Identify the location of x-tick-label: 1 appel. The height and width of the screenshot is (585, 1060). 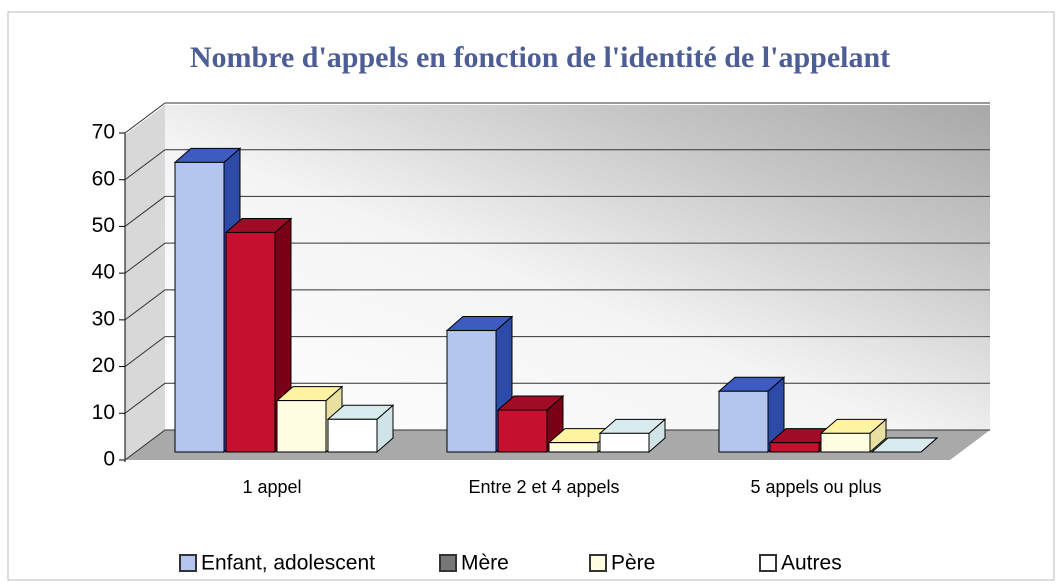
(271, 487).